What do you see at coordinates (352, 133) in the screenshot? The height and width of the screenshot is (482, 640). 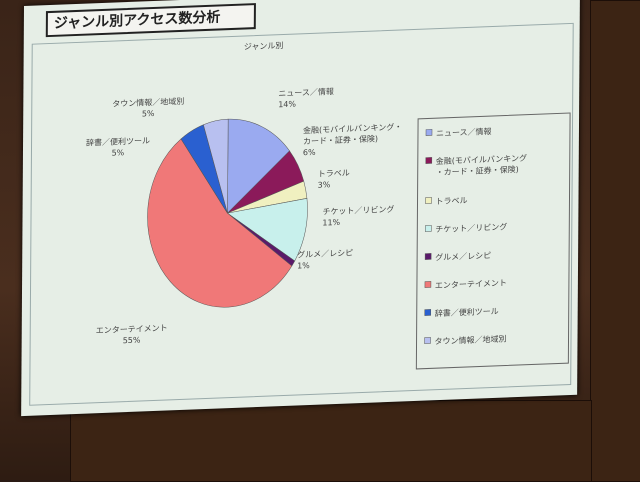 I see `slice-label: 金融(モバイルバンキング・カード・証券・保険)` at bounding box center [352, 133].